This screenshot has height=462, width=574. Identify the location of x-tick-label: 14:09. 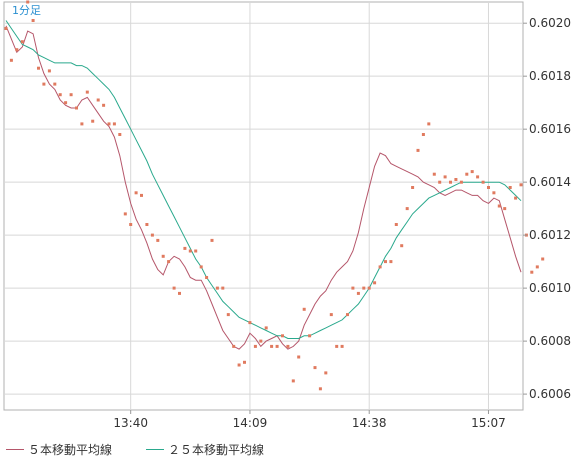
(250, 423).